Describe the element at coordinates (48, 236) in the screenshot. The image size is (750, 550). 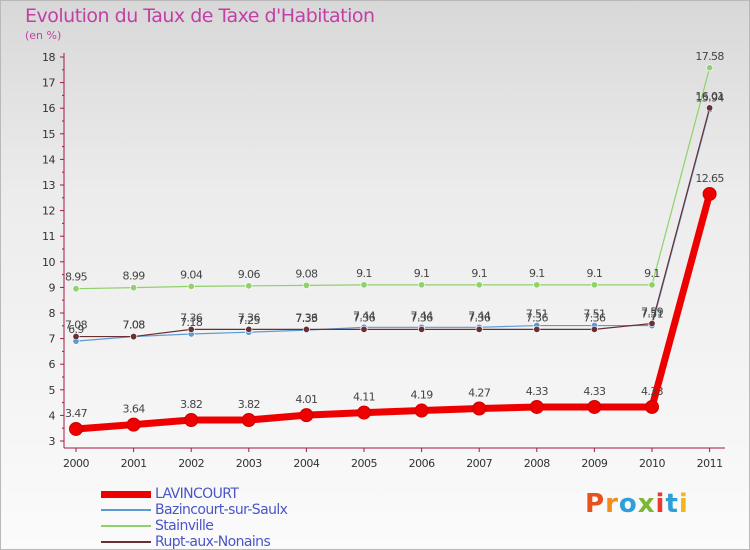
I see `y-tick-label: 11` at that location.